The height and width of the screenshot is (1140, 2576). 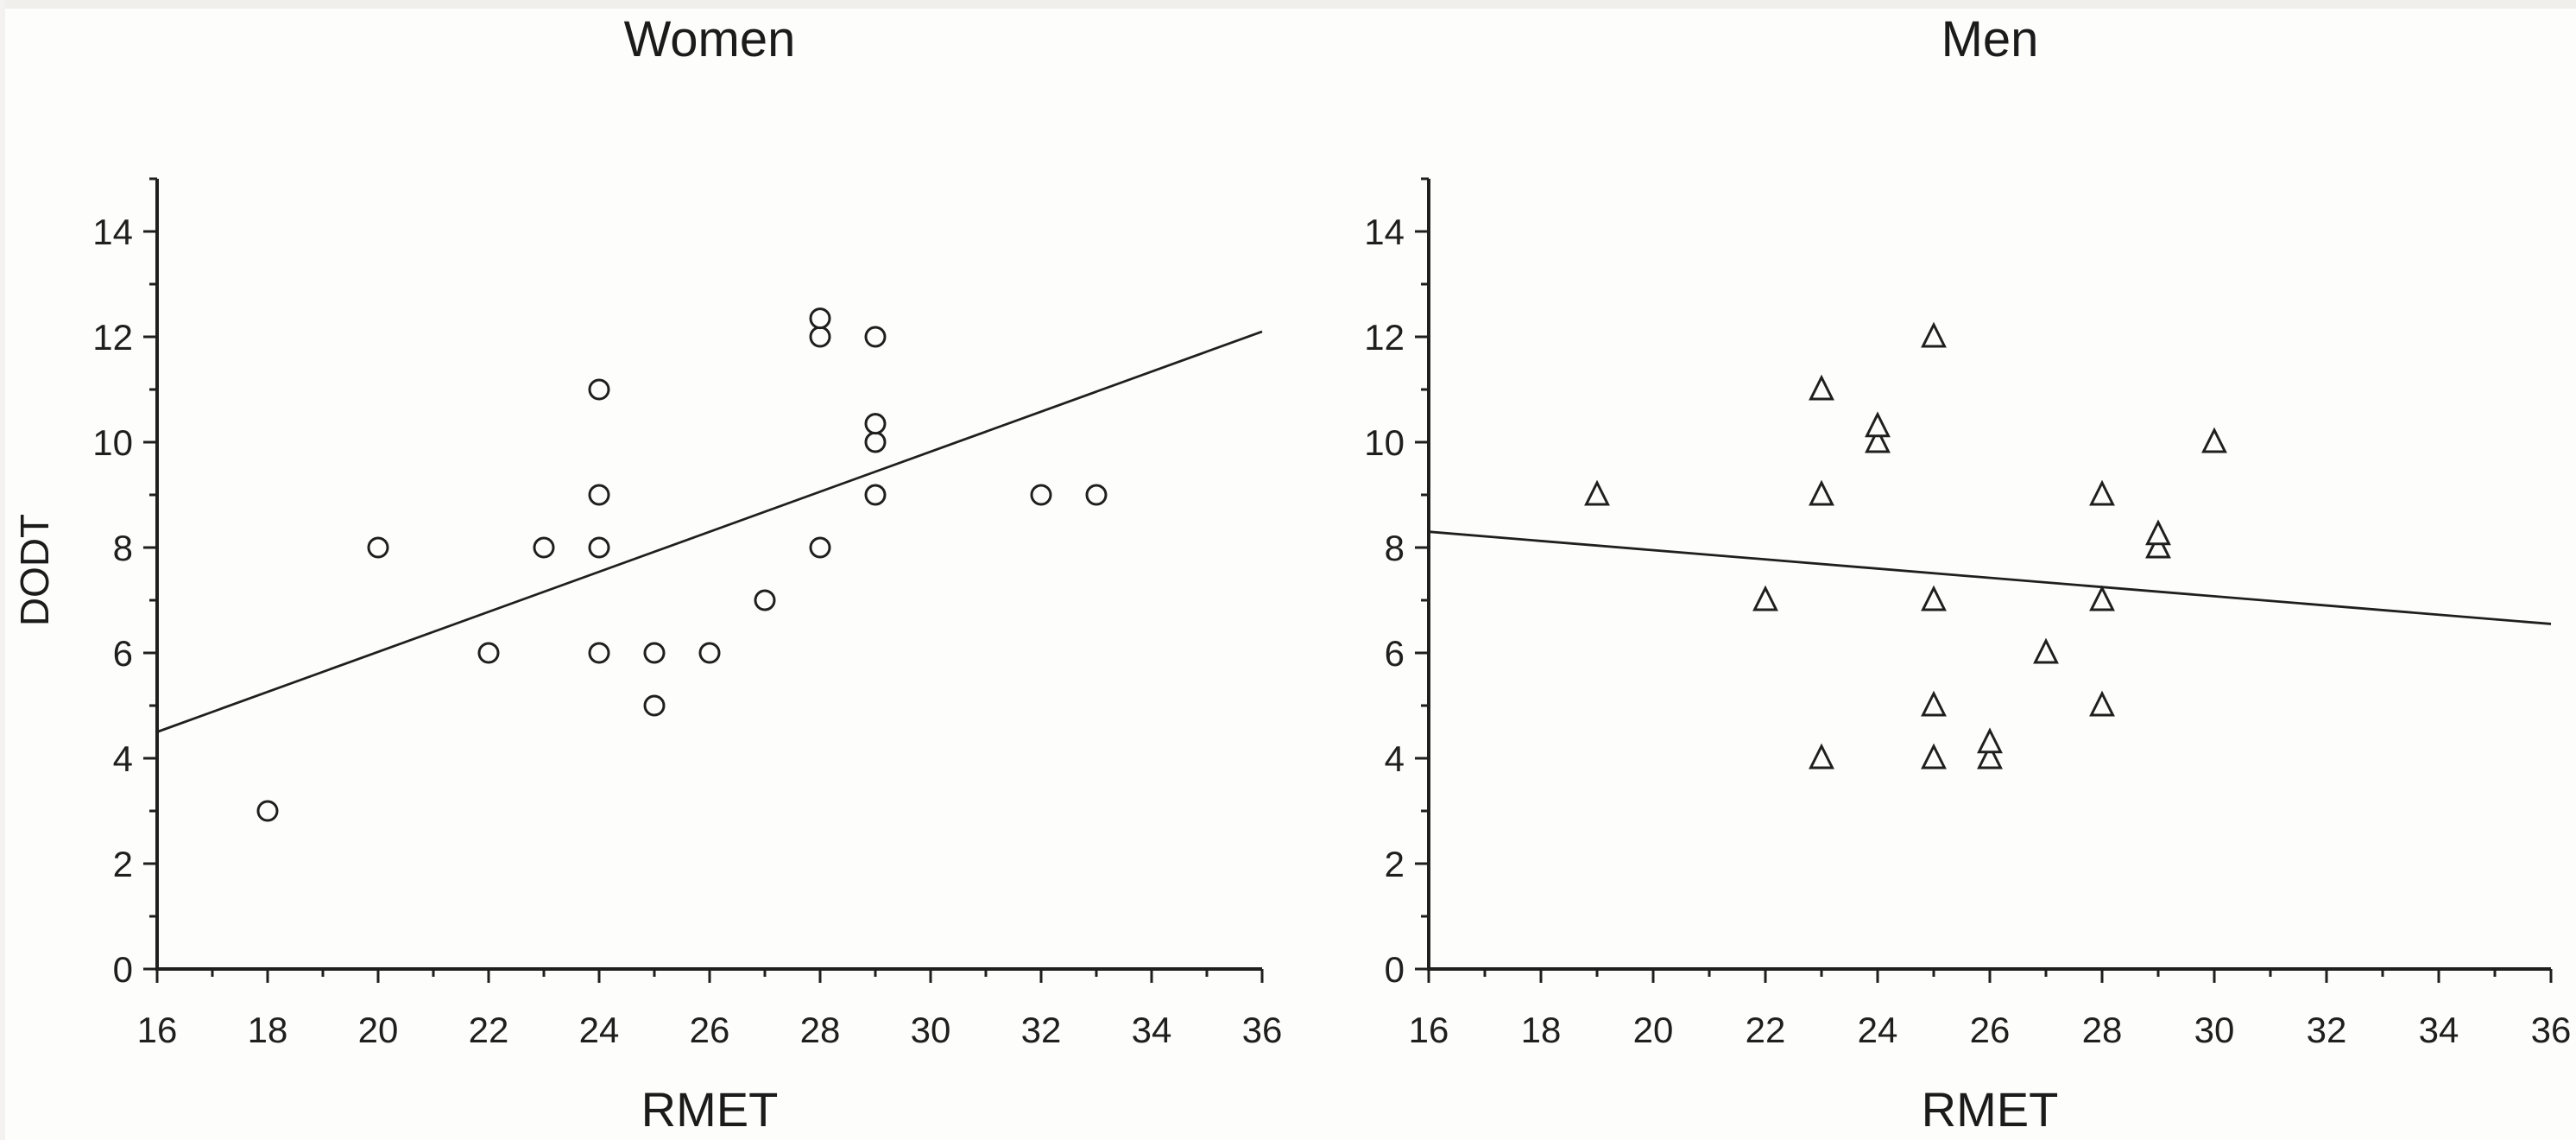 I want to click on y-axis-label-dodt: DODT, so click(x=34, y=570).